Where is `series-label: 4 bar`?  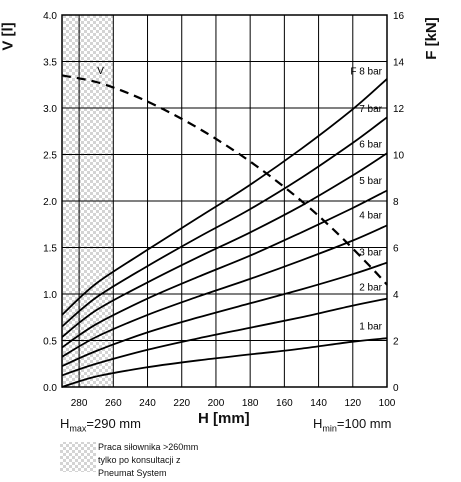
series-label: 4 bar is located at coordinates (370, 216).